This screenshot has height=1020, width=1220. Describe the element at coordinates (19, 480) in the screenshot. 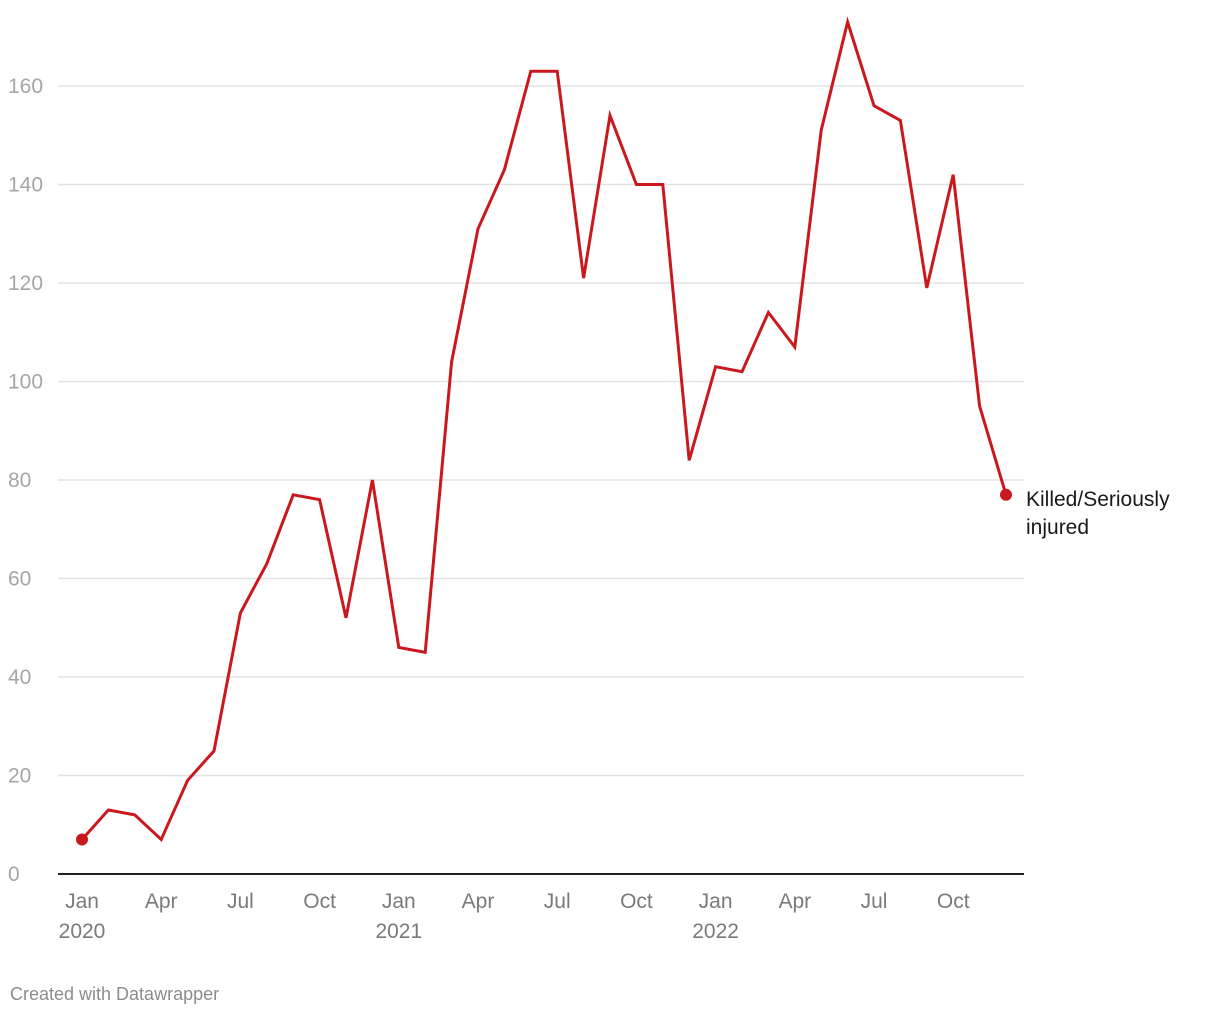

I see `y-tick-label: 80` at that location.